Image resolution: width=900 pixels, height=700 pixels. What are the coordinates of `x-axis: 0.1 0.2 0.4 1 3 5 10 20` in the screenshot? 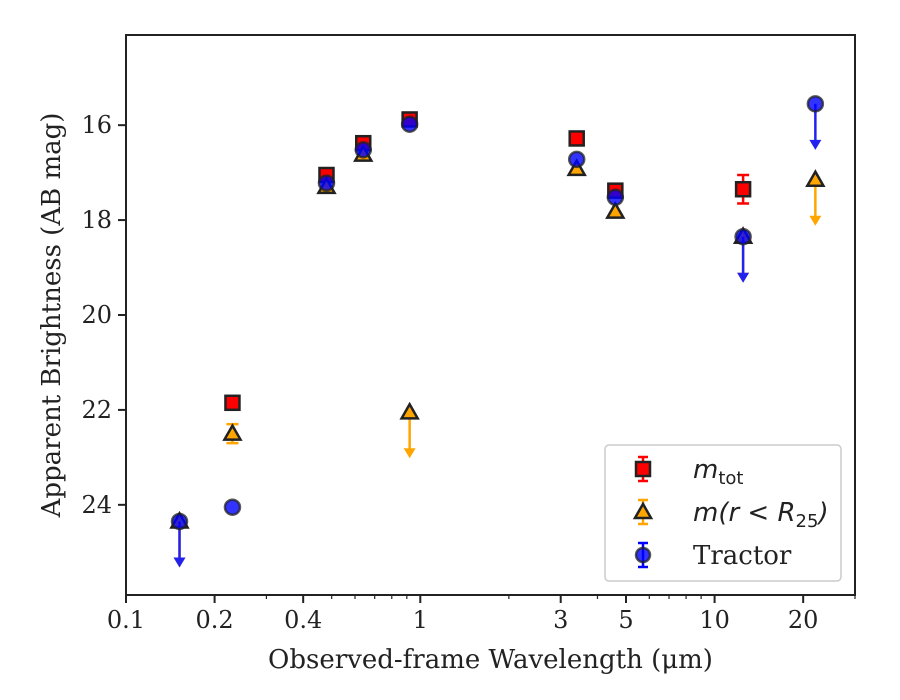 It's located at (481, 614).